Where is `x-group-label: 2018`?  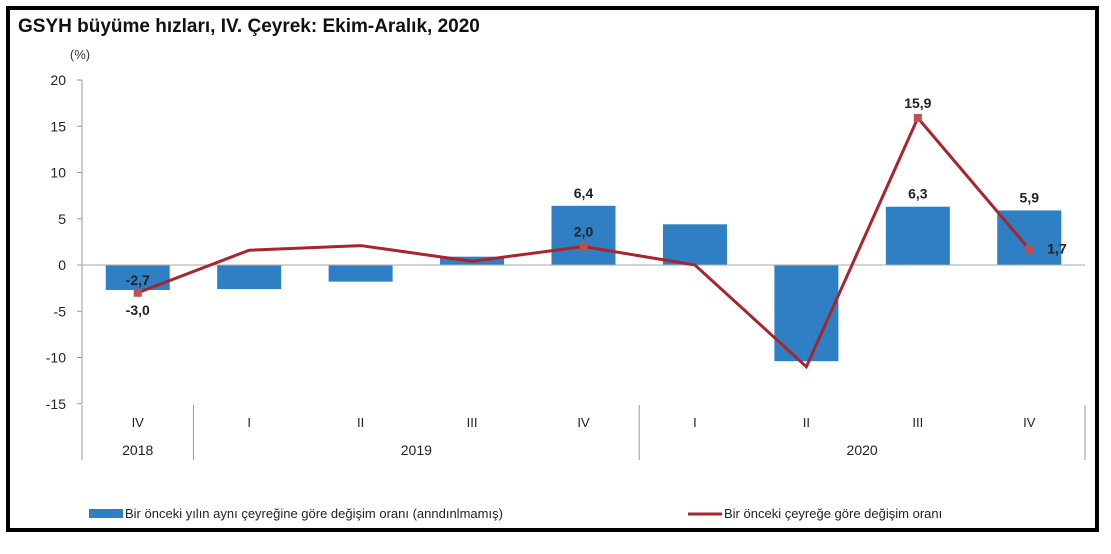
x-group-label: 2018 is located at coordinates (137, 450).